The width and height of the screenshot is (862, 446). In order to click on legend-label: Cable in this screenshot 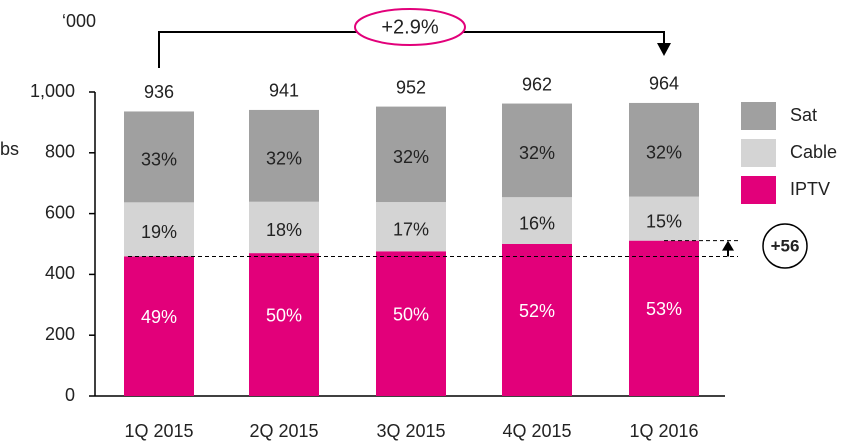, I will do `click(813, 152)`.